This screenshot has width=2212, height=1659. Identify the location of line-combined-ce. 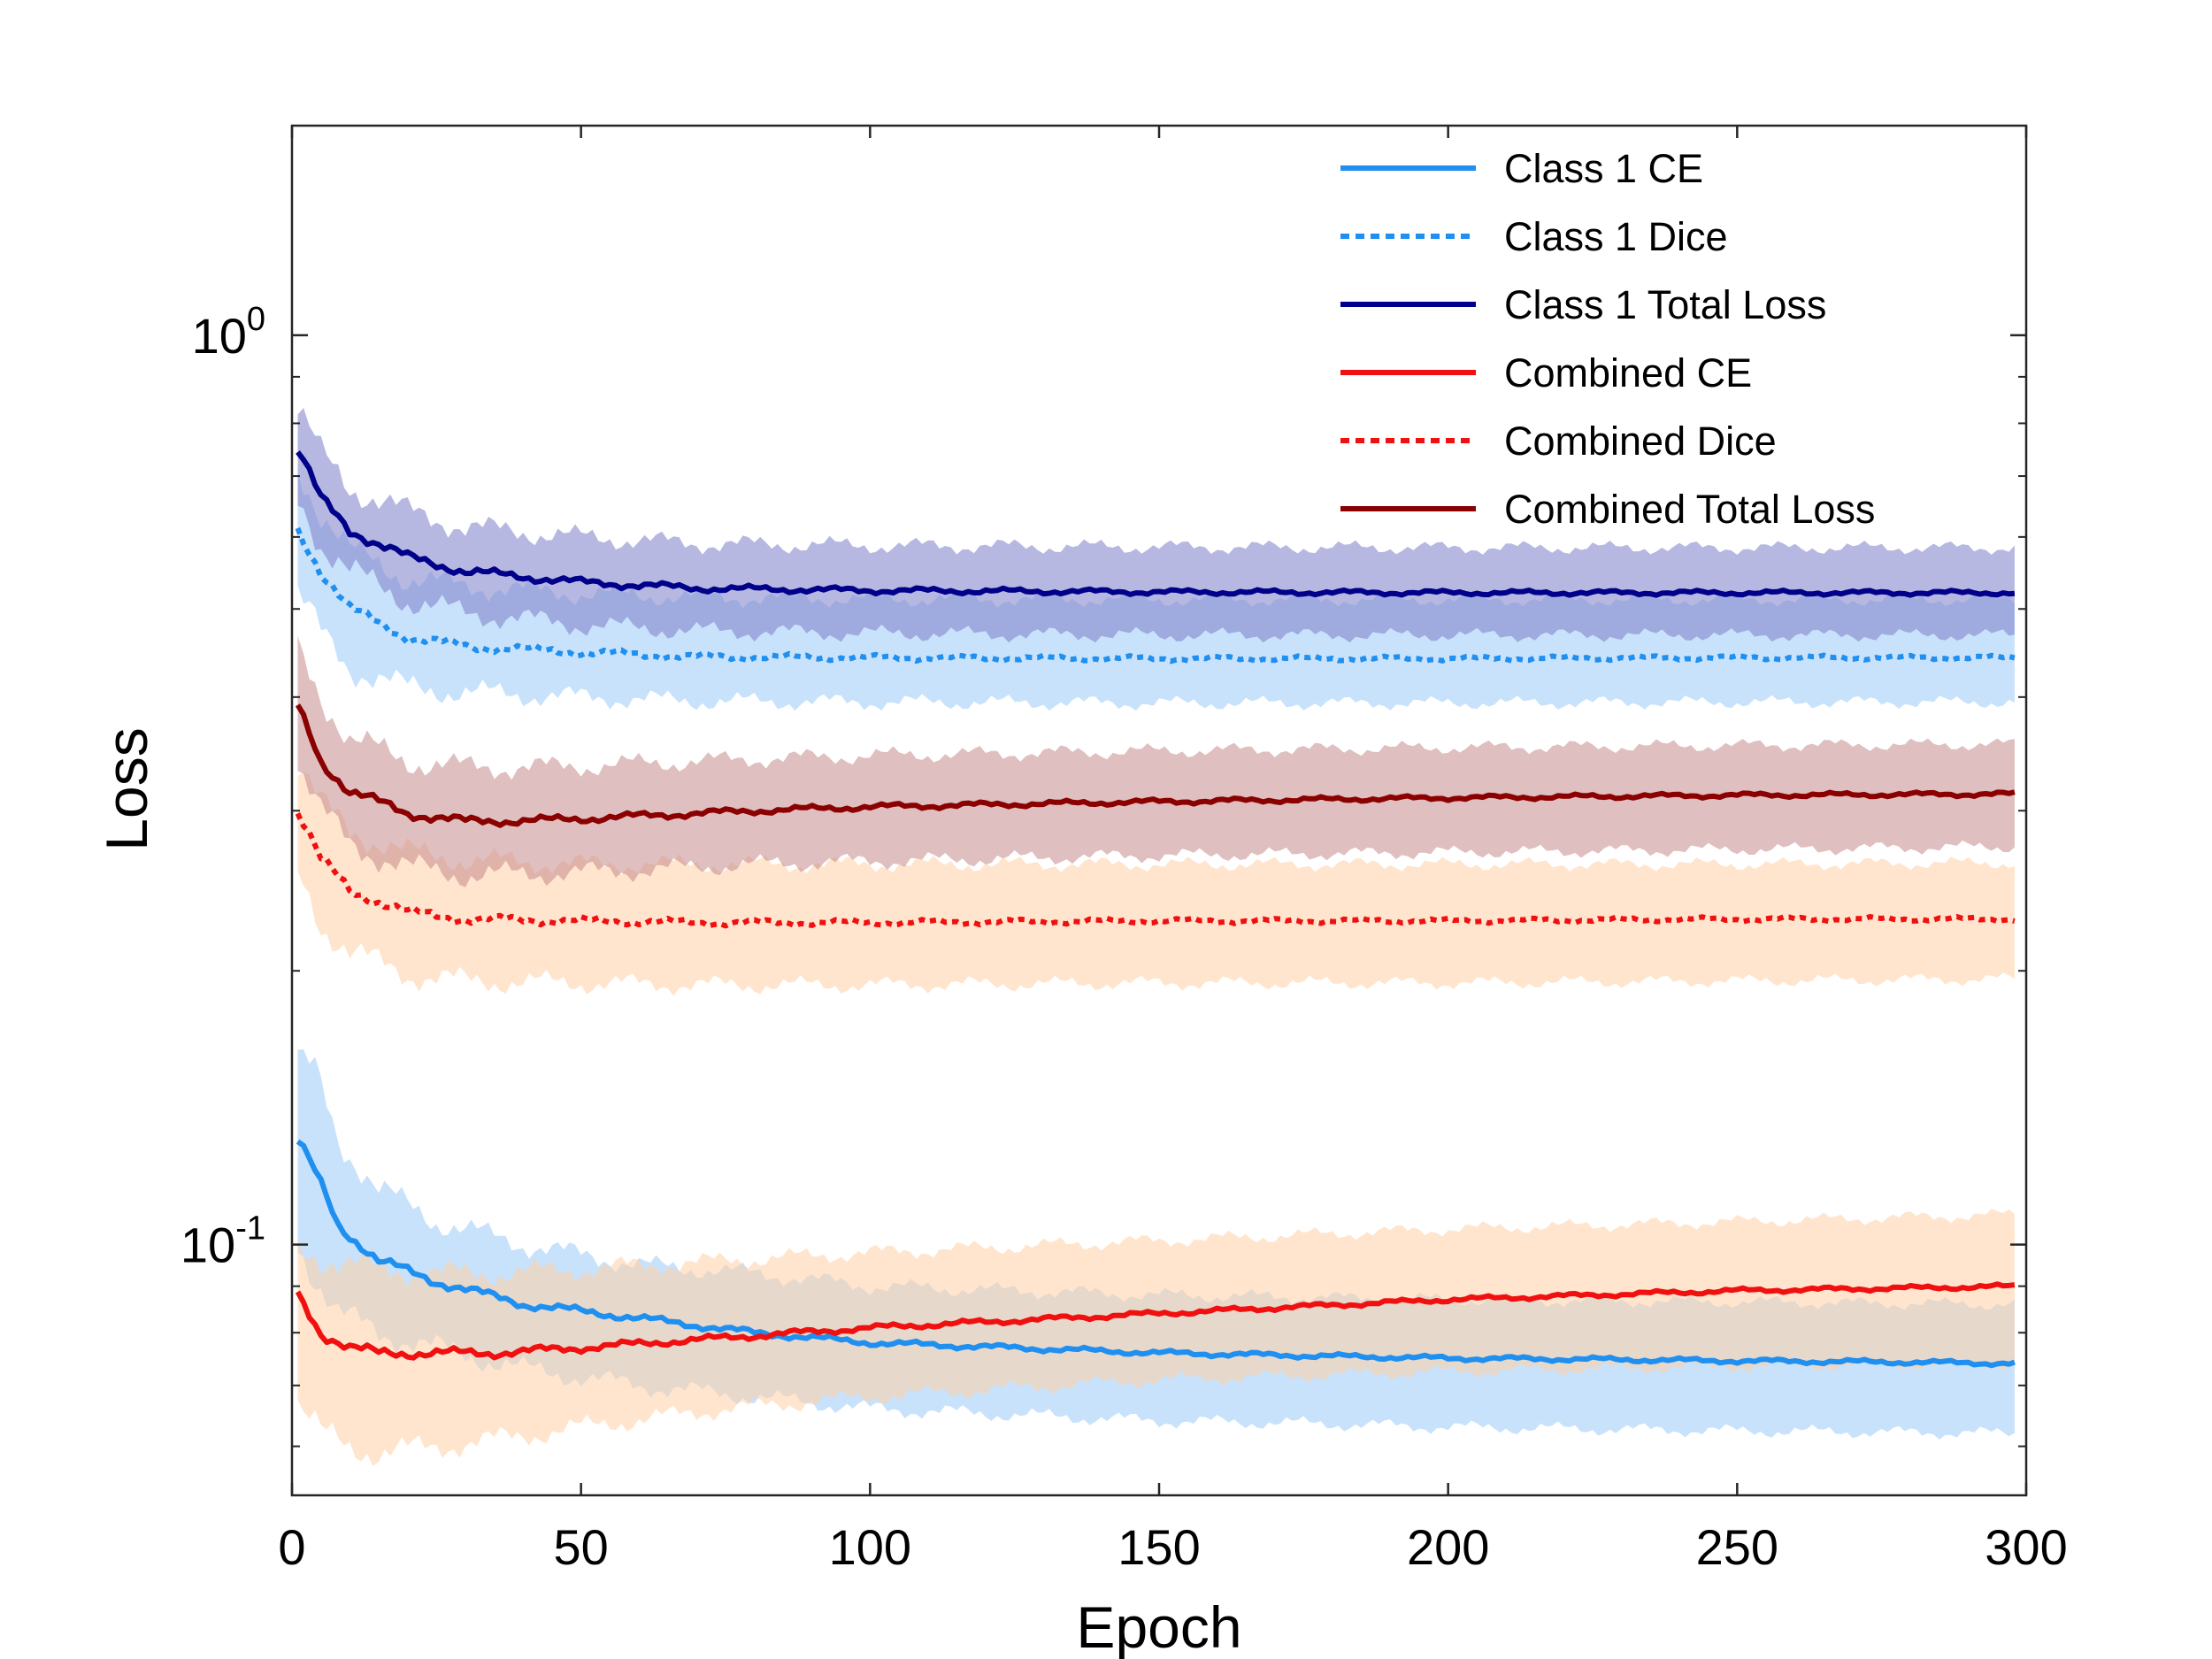
(1156, 1321).